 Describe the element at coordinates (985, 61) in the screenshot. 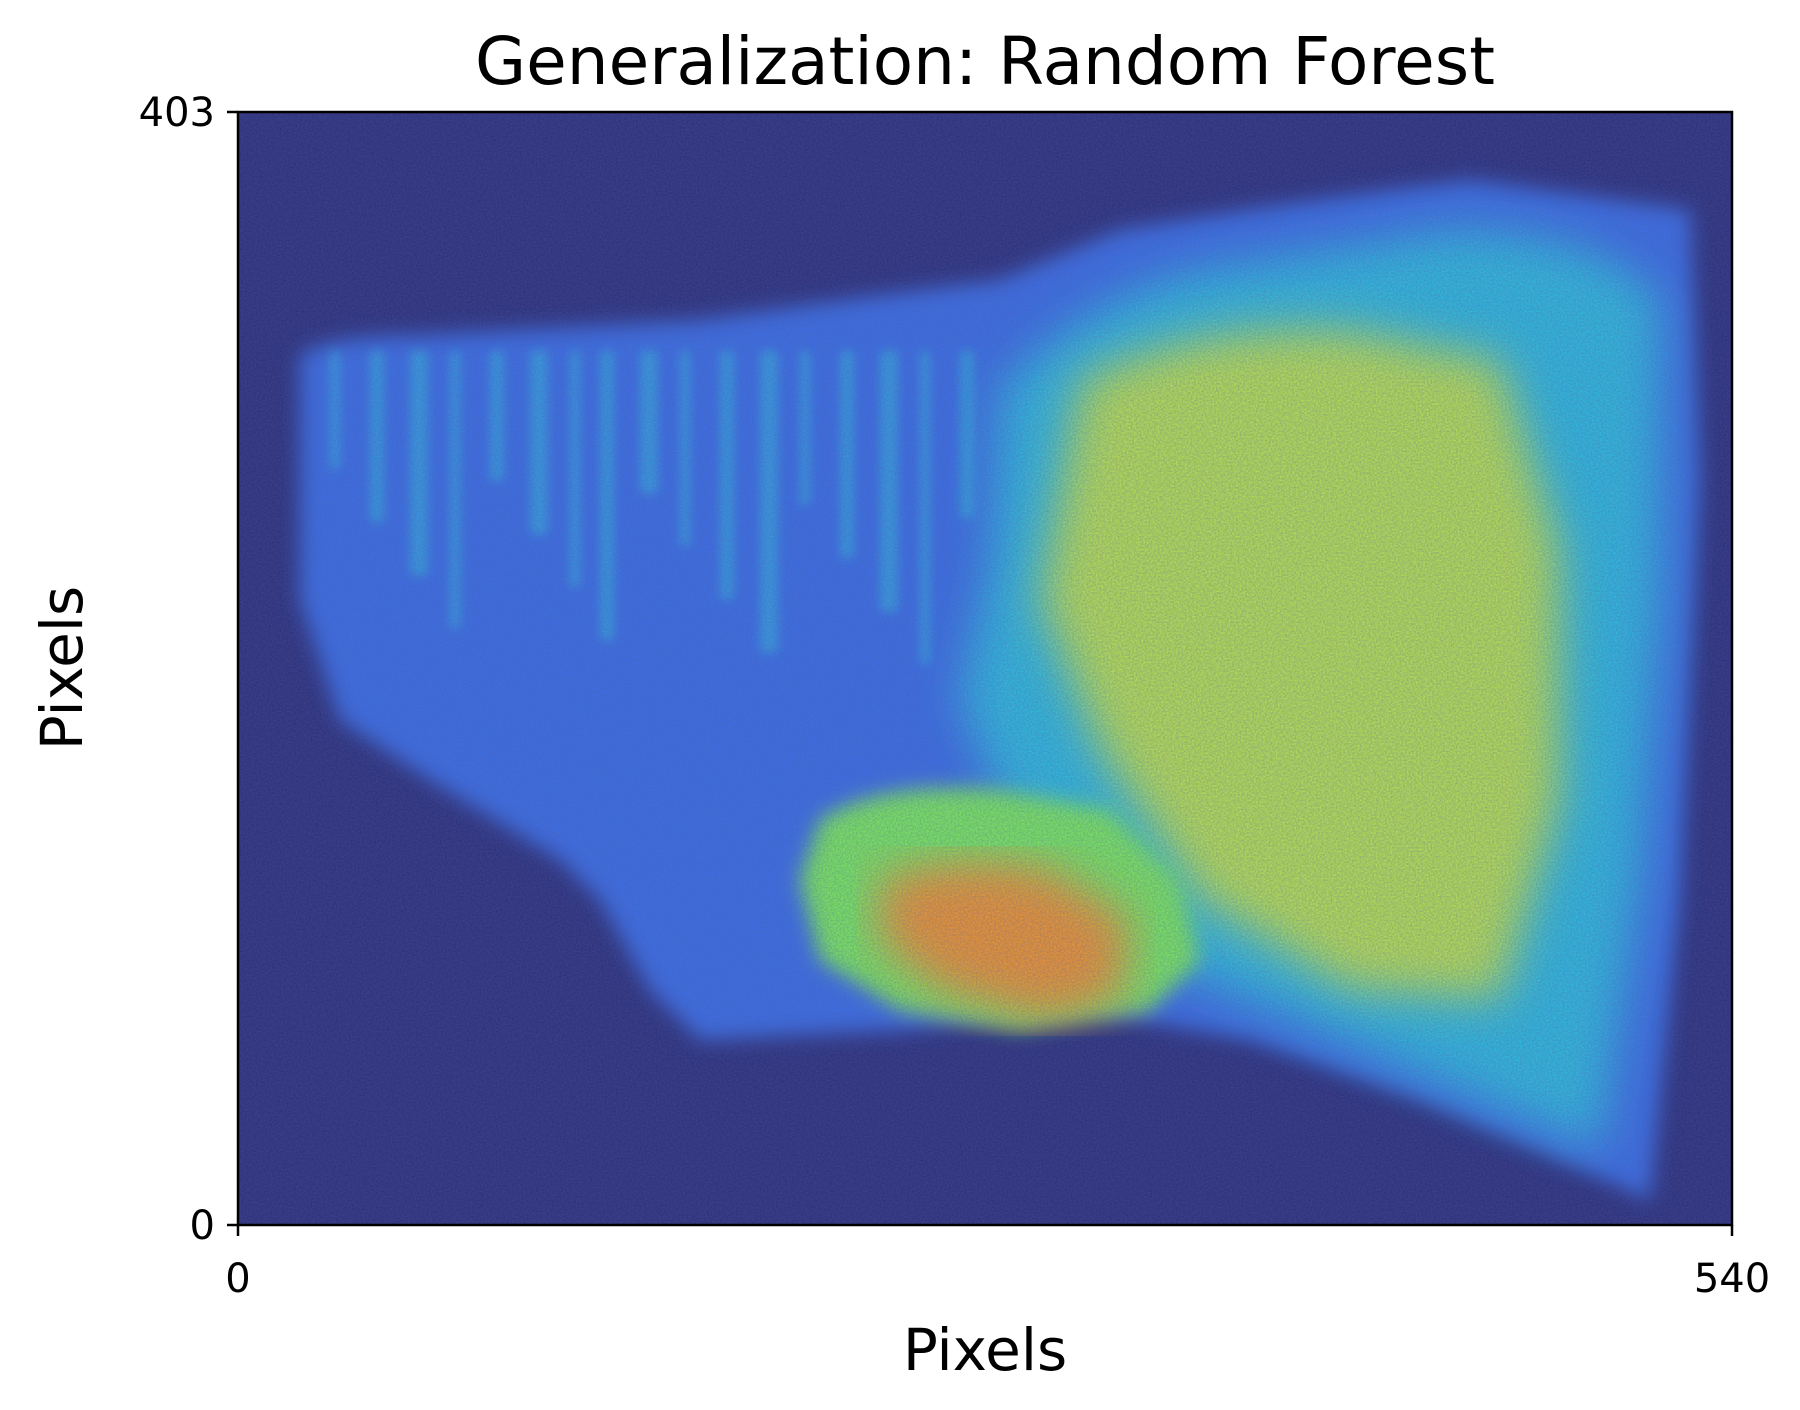

I see `chart-title: Generalization: Random Forest` at that location.